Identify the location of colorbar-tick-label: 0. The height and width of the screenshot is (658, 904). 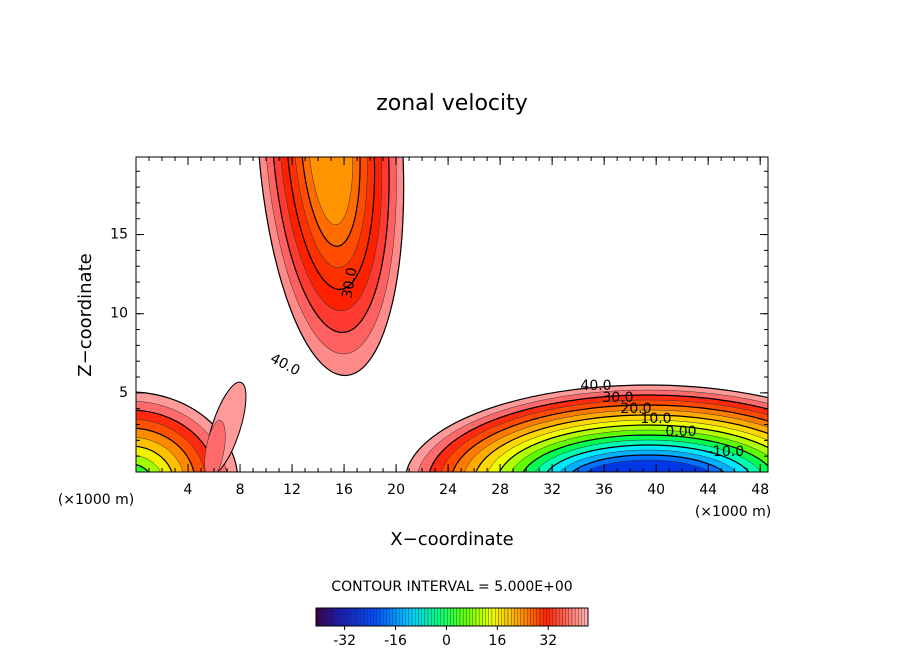
(446, 641).